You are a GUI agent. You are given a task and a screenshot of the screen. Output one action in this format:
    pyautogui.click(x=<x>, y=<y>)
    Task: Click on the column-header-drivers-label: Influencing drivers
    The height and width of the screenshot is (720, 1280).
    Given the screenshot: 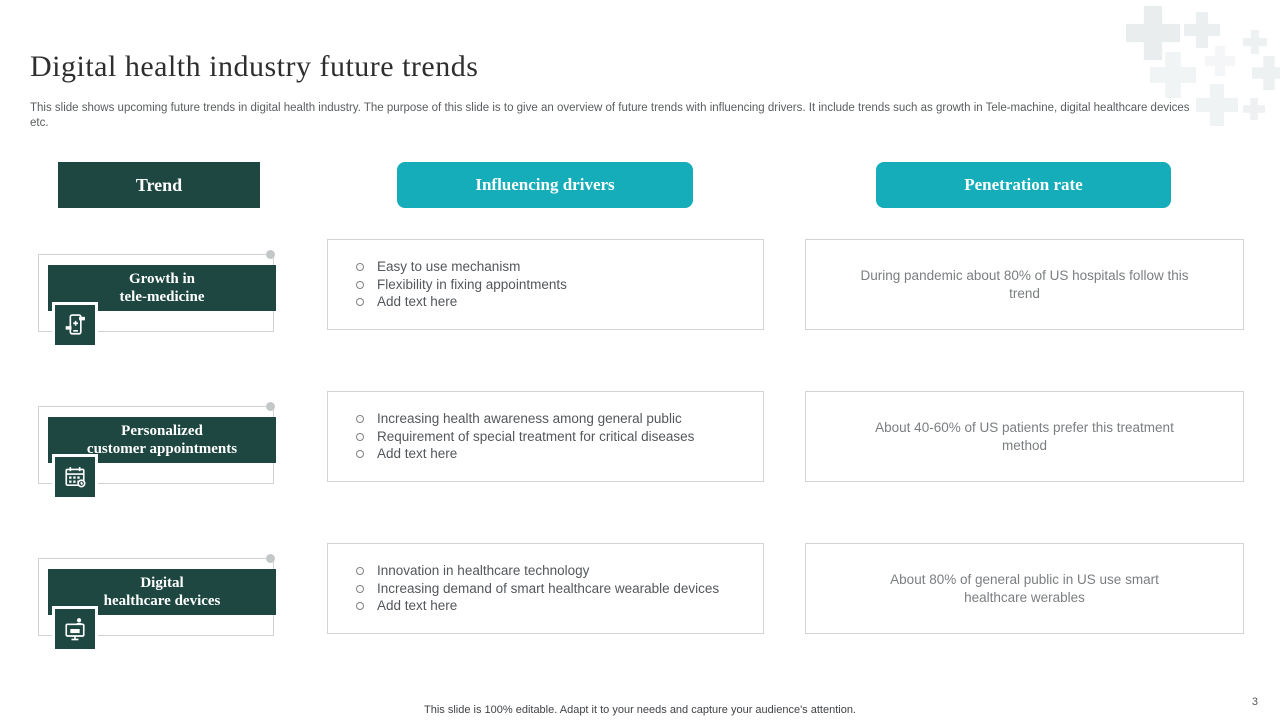 What is the action you would take?
    pyautogui.click(x=545, y=184)
    